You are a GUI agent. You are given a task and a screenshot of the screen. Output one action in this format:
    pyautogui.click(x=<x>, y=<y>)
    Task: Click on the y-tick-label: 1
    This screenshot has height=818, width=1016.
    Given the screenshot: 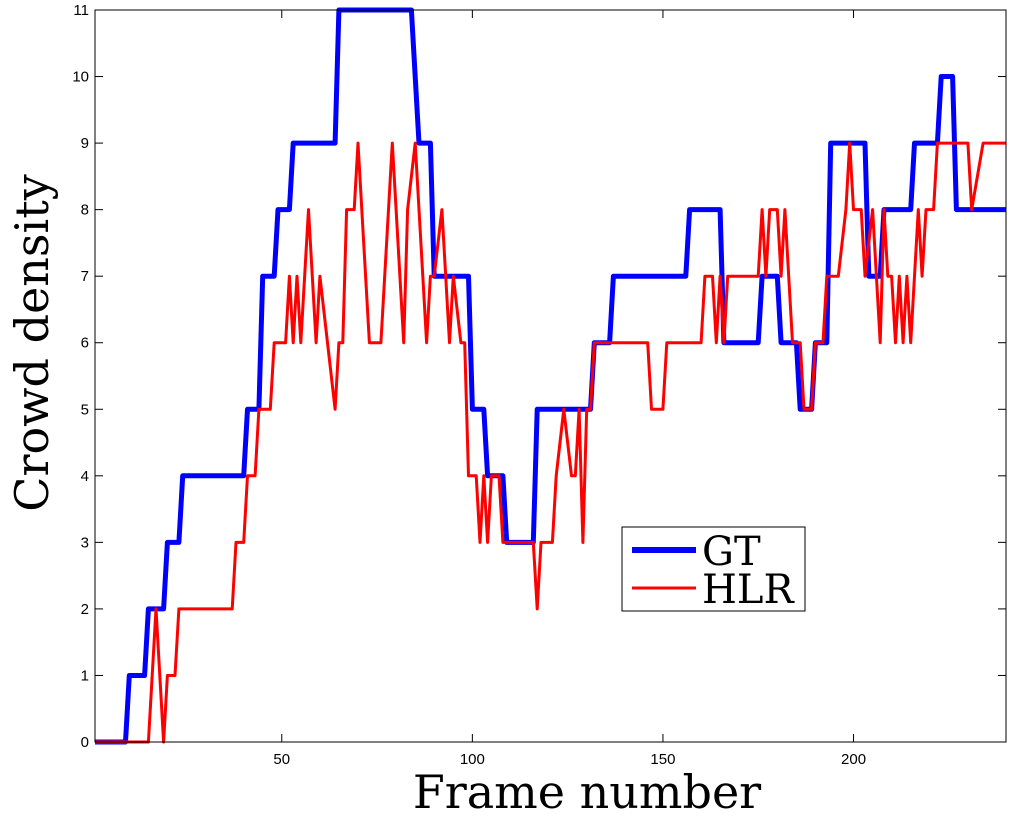 What is the action you would take?
    pyautogui.click(x=85, y=675)
    